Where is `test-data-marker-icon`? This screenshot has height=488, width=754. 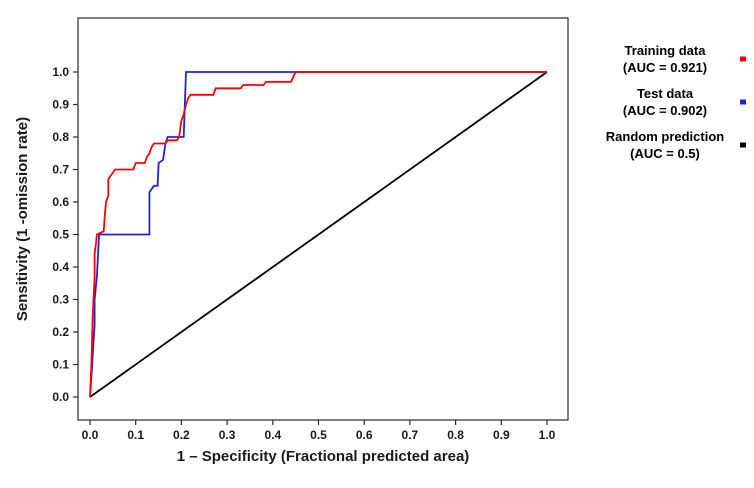
test-data-marker-icon is located at coordinates (743, 102).